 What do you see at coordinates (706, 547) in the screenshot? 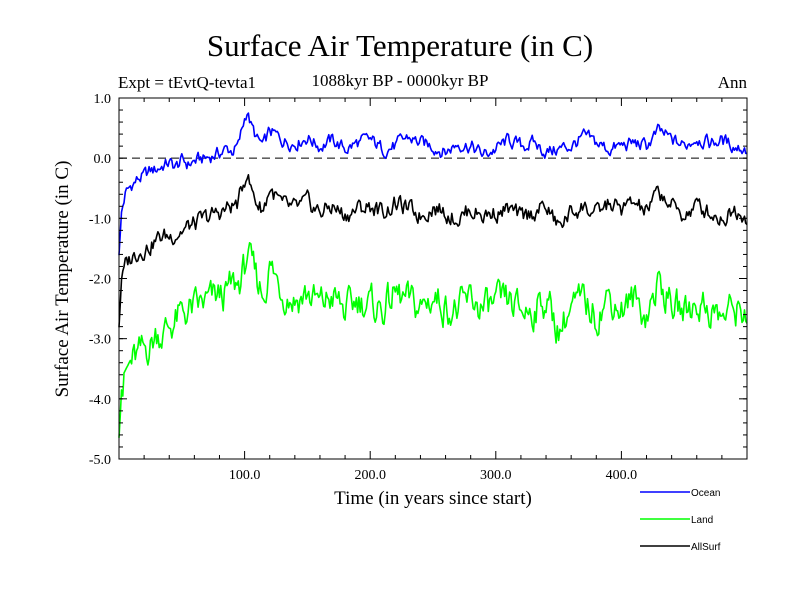
I see `legend-label-allsurf: AllSurf` at bounding box center [706, 547].